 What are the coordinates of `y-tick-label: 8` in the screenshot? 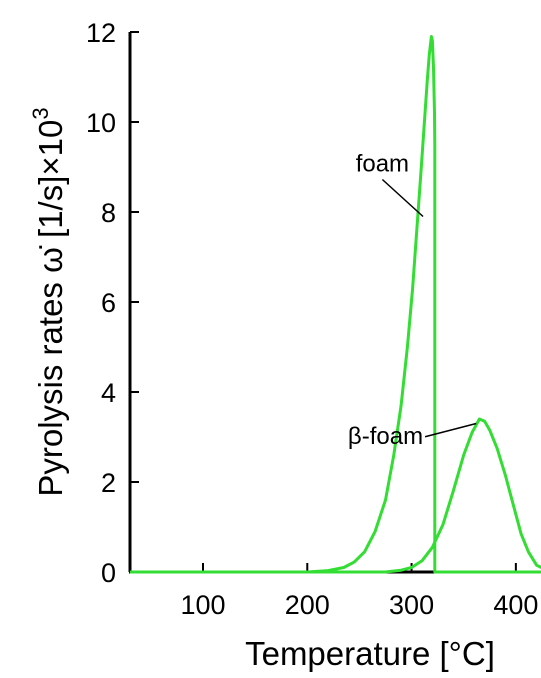 It's located at (108, 213).